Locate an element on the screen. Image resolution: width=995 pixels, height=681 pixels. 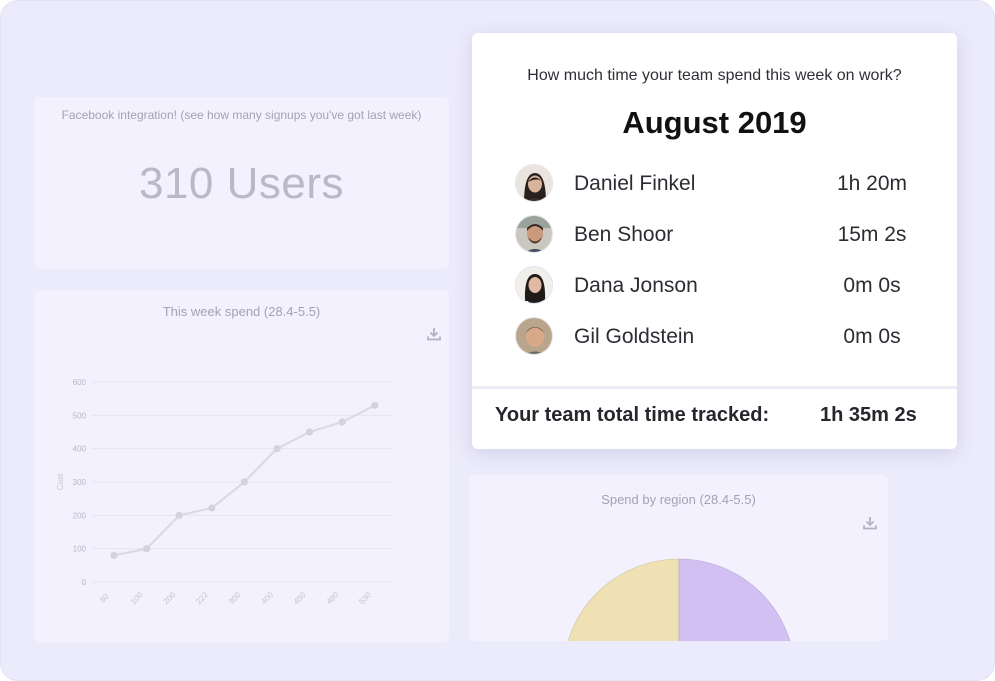
member-row: Dana Jonson 0m 0s is located at coordinates (714, 286).